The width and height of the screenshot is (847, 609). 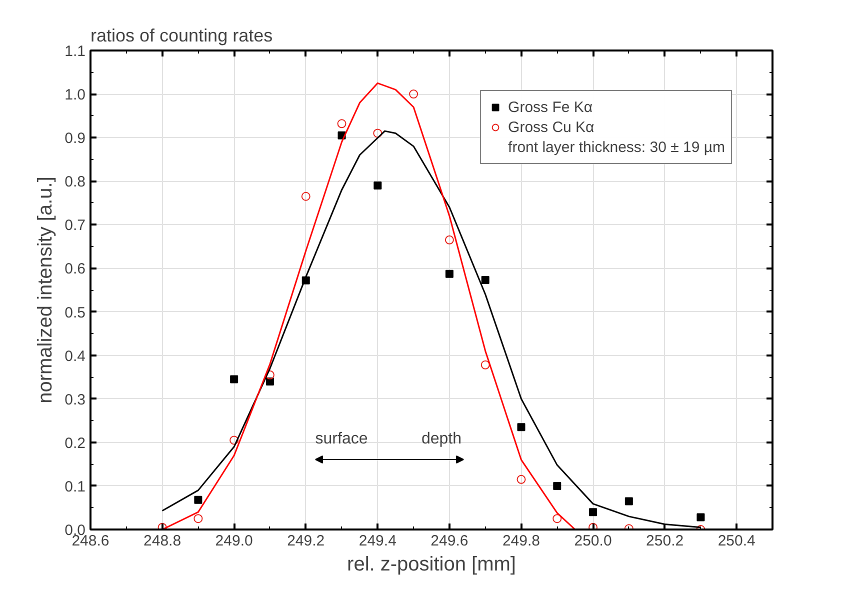 What do you see at coordinates (593, 541) in the screenshot?
I see `x-tick-label: 250.0` at bounding box center [593, 541].